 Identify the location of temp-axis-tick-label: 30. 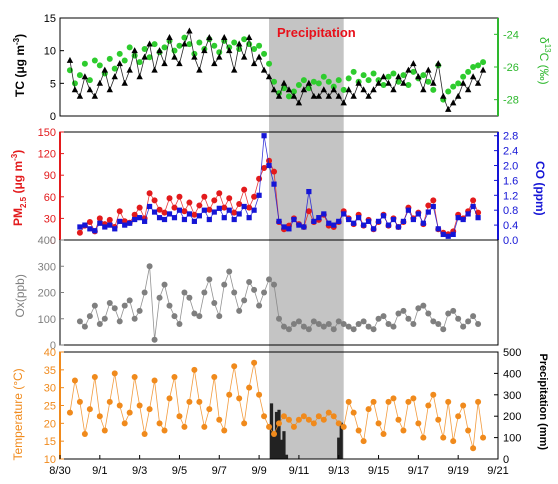
(50, 389).